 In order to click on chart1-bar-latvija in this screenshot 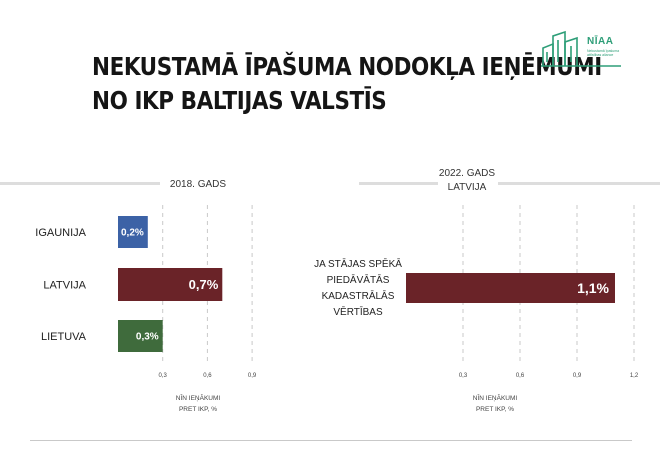, I will do `click(170, 284)`.